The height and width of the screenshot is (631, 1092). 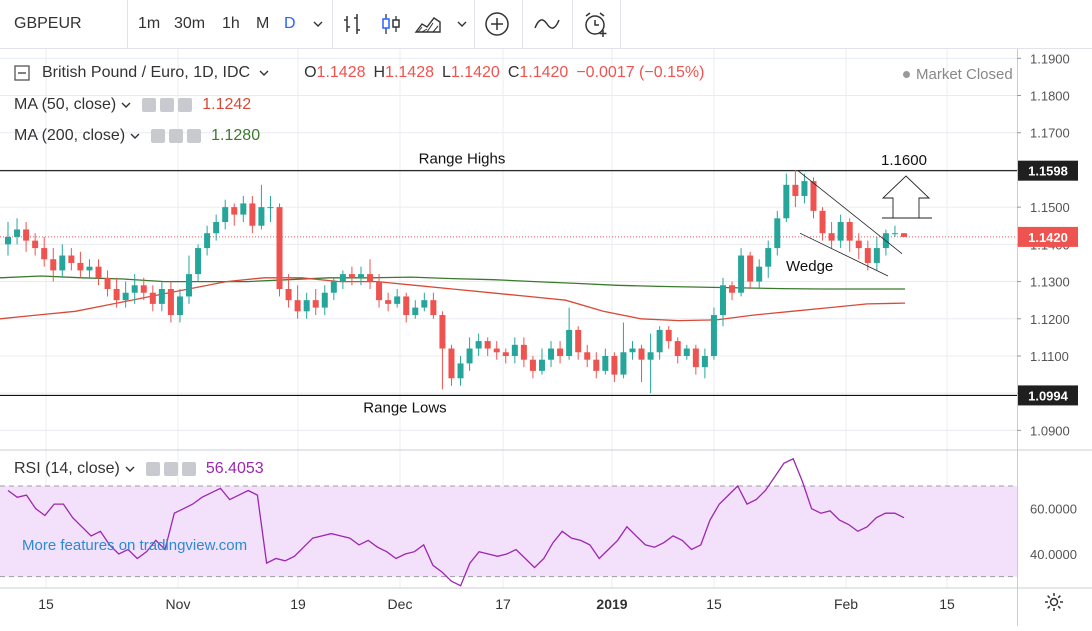 I want to click on gear-icon, so click(x=1054, y=602).